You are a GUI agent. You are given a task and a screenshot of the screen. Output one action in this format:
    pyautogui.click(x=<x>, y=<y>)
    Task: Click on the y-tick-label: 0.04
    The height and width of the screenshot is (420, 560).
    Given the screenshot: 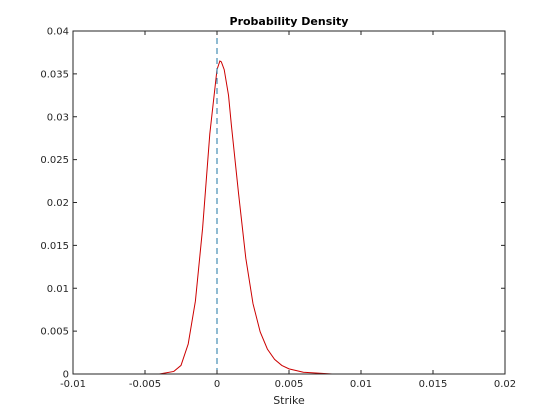 What is the action you would take?
    pyautogui.click(x=58, y=32)
    